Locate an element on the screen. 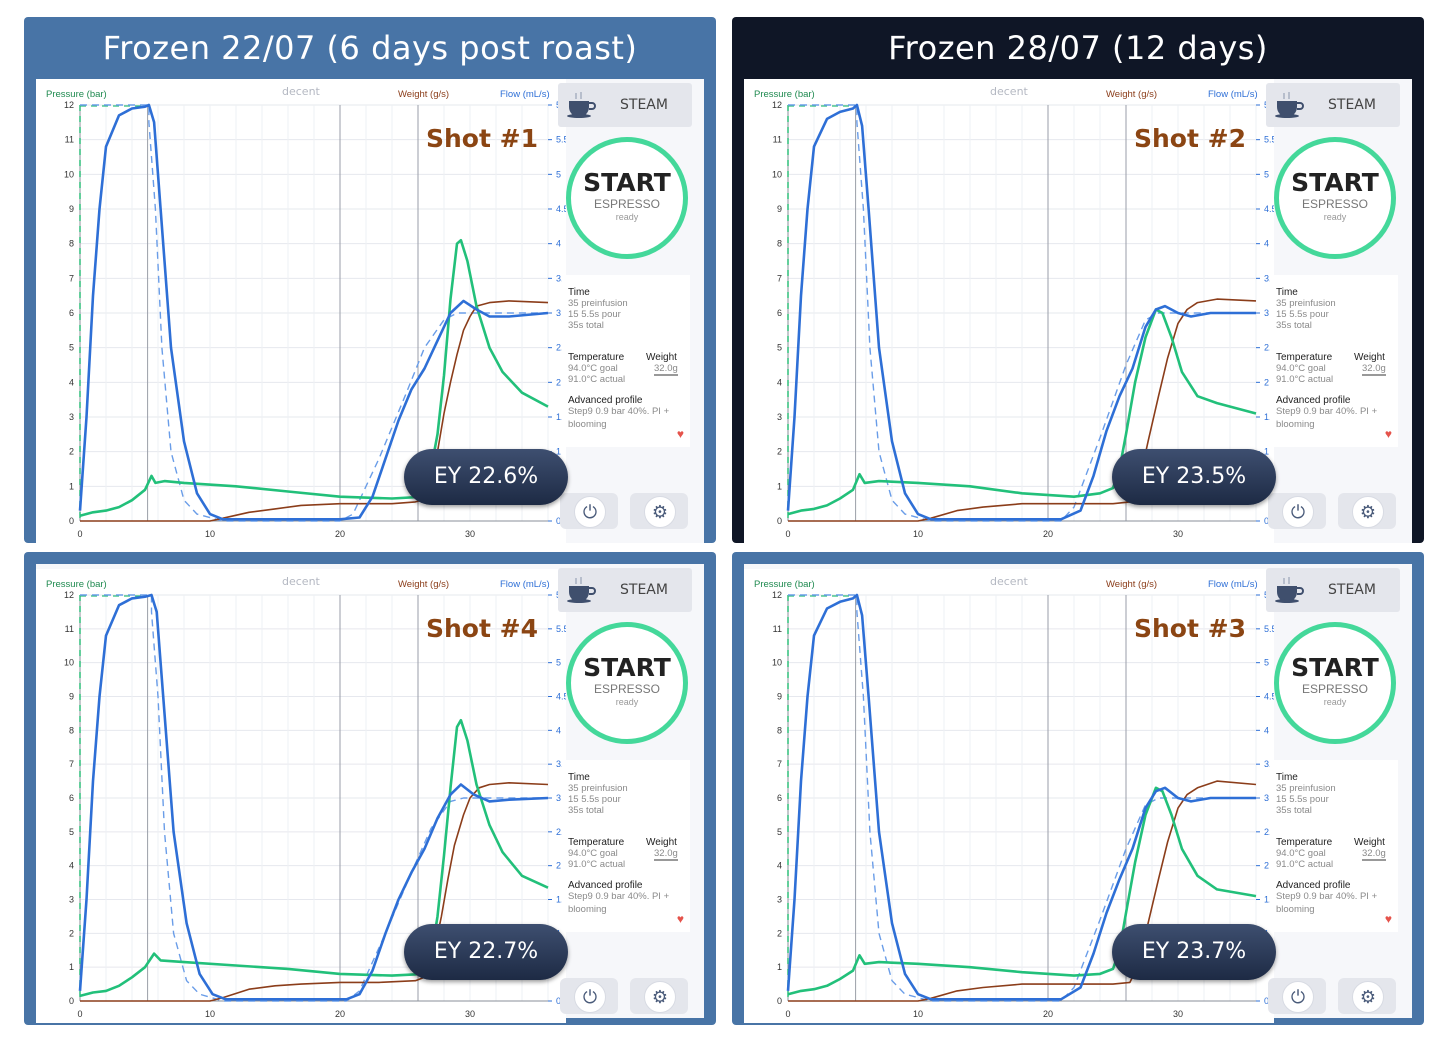 The image size is (1448, 1054). pressure-axis-label: Pressure (bar) is located at coordinates (784, 94).